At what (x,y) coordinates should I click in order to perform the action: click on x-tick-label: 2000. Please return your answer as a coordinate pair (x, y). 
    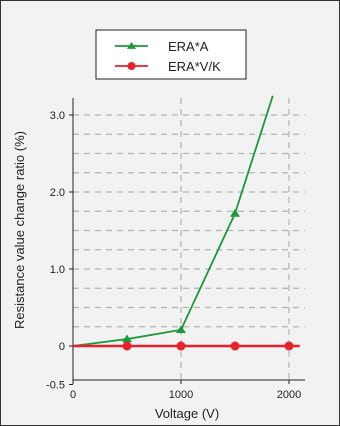
    Looking at the image, I should click on (289, 395).